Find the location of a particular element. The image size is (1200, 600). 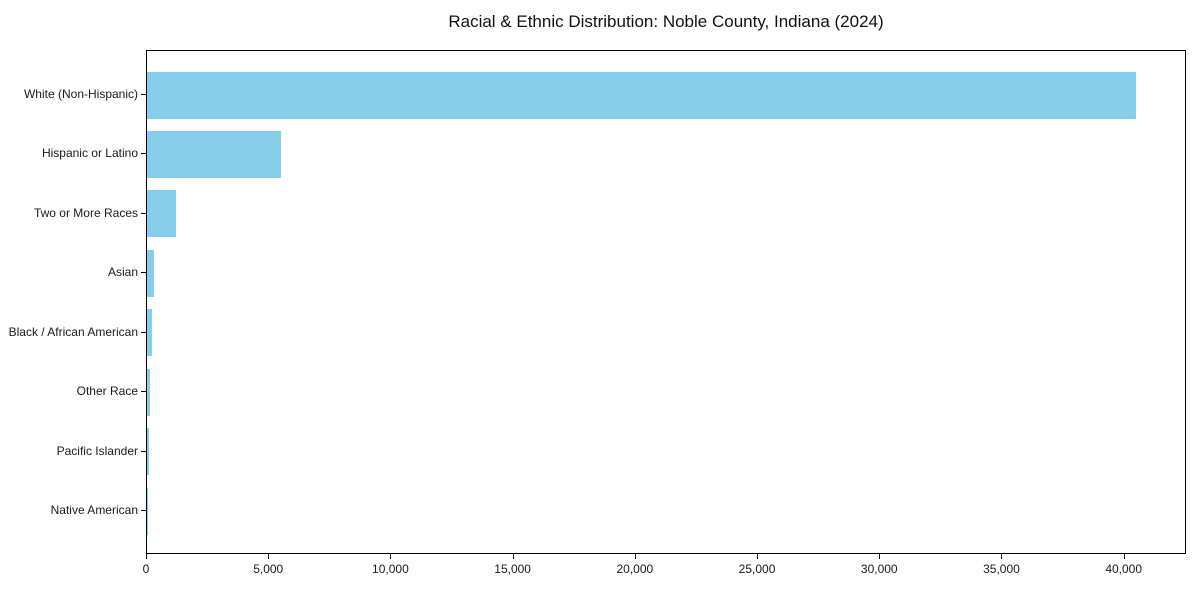

bar-white-non-hispanic is located at coordinates (642, 95).